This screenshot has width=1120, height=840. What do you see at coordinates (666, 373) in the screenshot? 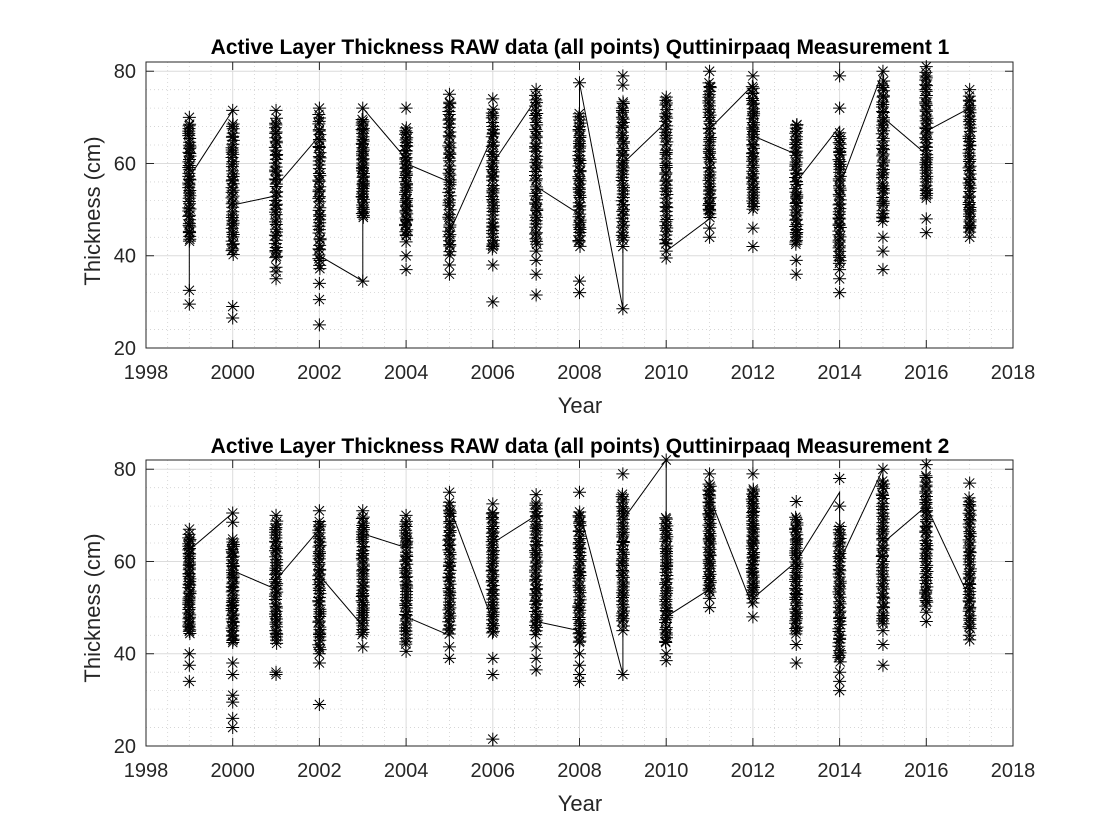
I see `x-tick-label: 2010` at bounding box center [666, 373].